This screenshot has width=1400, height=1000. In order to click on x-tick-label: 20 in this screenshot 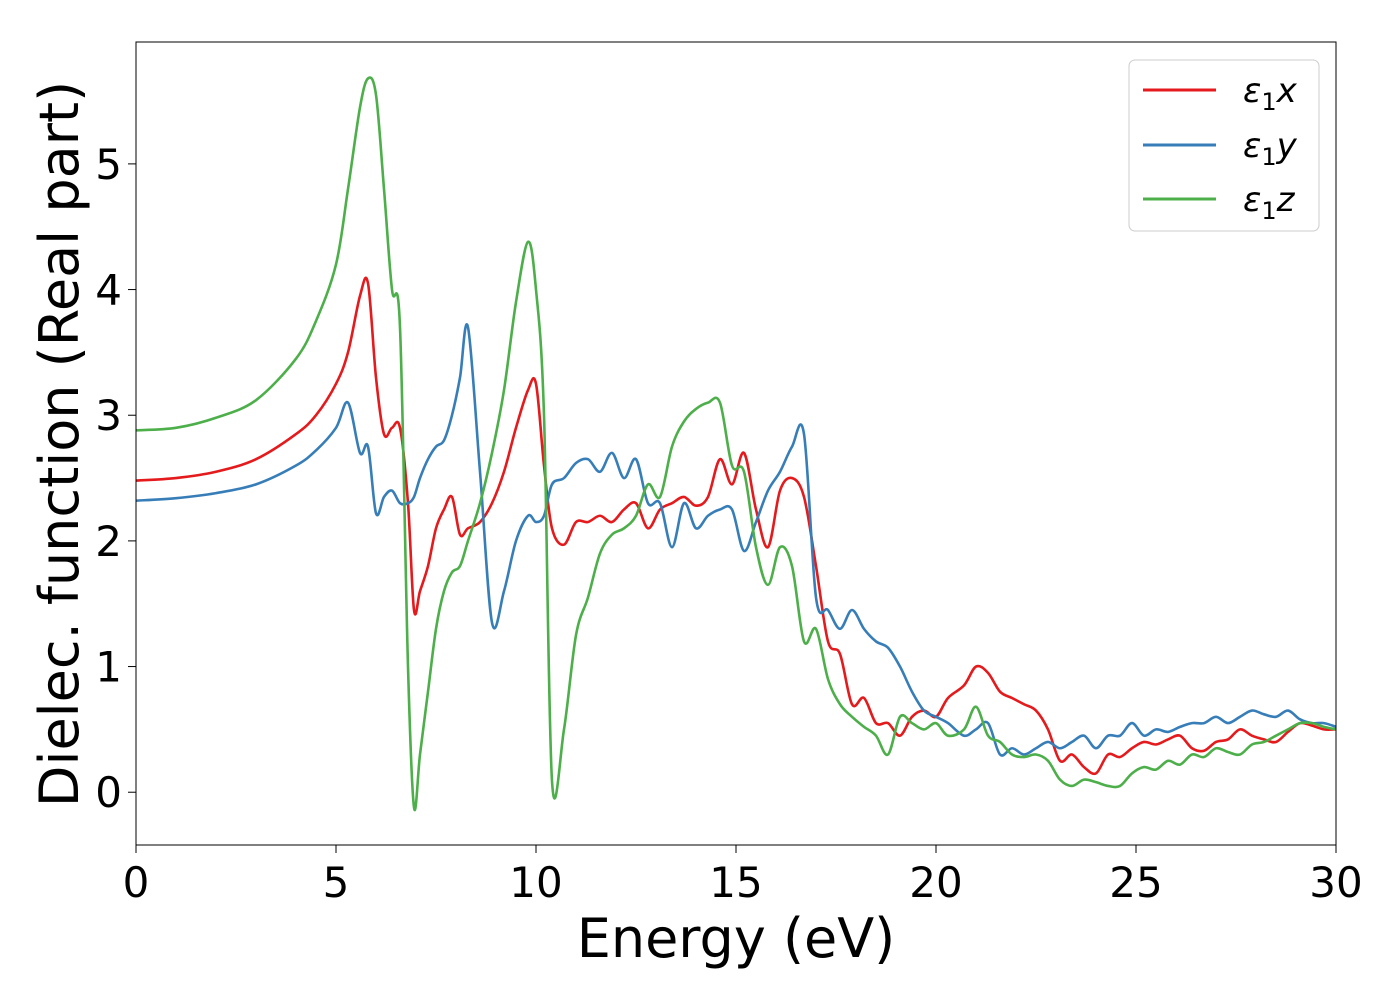, I will do `click(935, 882)`.